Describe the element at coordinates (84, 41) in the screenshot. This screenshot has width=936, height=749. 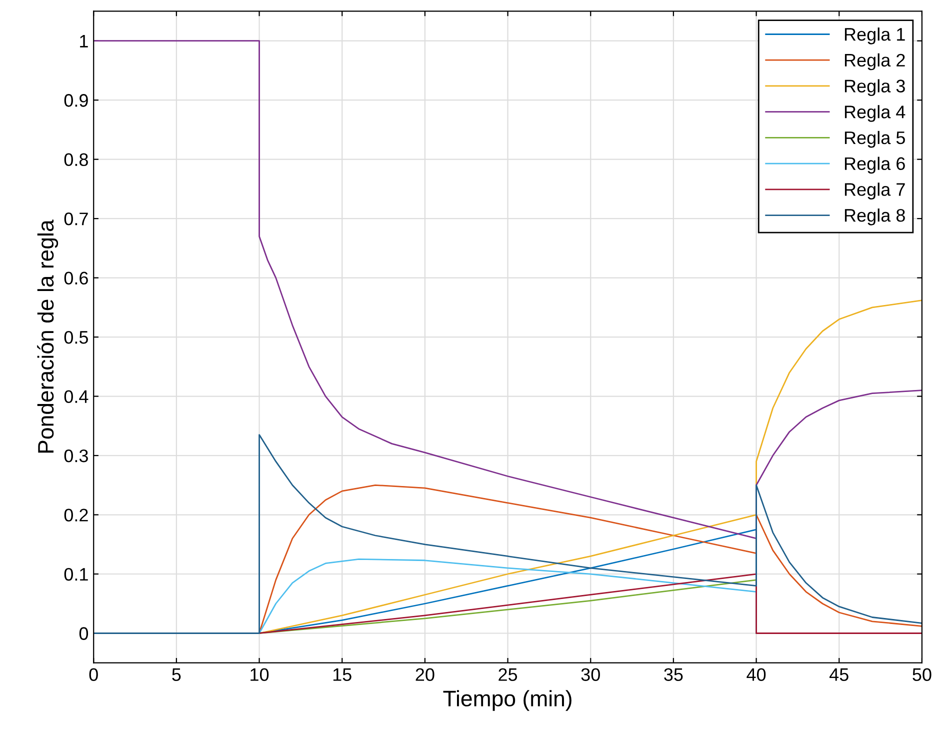
I see `y-tick-label: 1` at that location.